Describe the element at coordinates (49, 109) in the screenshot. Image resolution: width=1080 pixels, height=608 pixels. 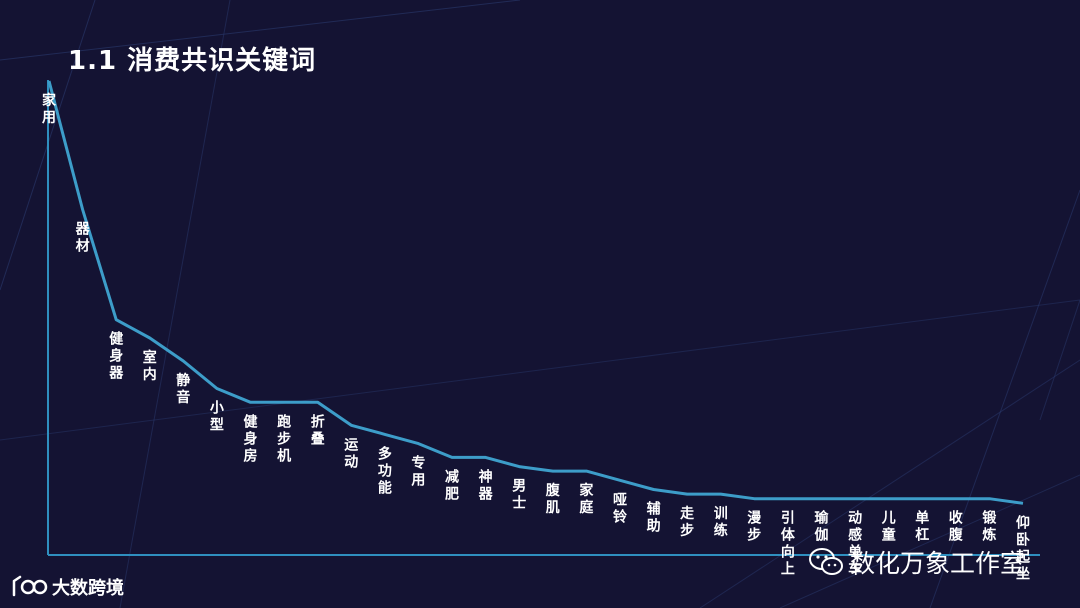
I see `category-label: 家用` at that location.